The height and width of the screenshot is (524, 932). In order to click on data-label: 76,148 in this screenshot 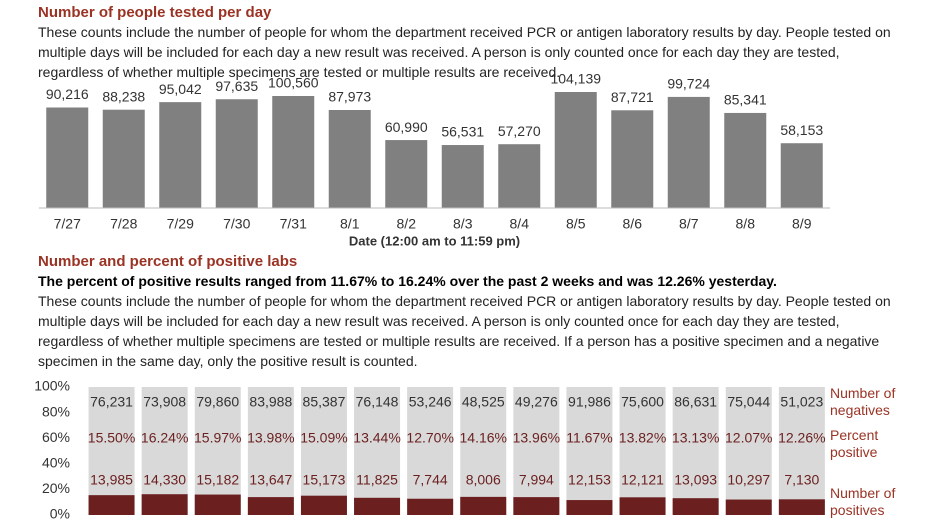, I will do `click(377, 402)`.